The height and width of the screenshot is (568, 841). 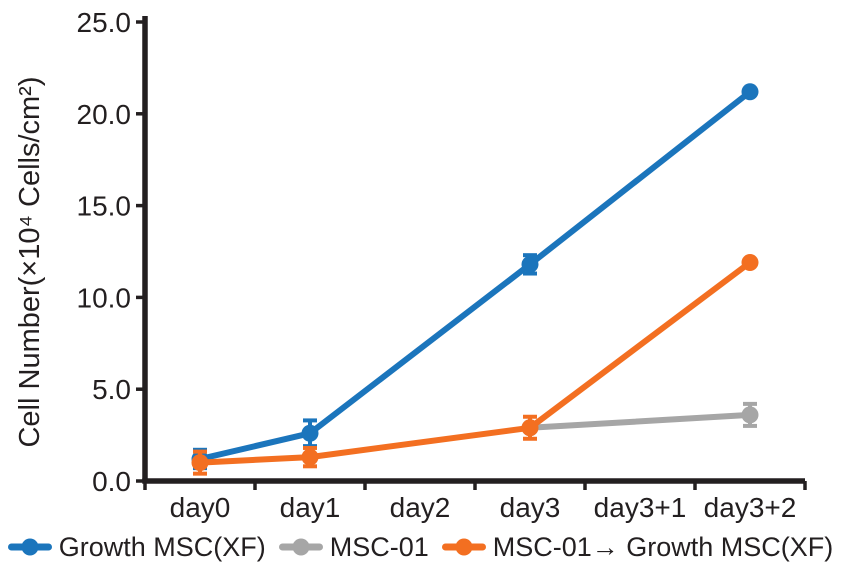 What do you see at coordinates (104, 206) in the screenshot?
I see `y-tick-label: 15.0` at bounding box center [104, 206].